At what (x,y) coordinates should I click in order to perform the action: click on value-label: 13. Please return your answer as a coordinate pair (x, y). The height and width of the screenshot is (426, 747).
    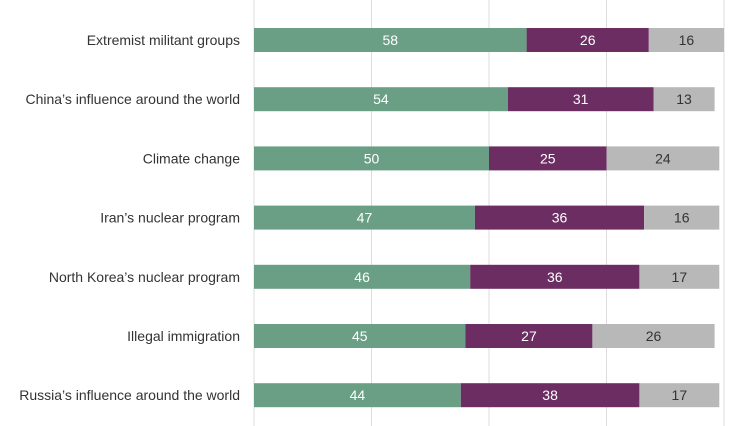
    Looking at the image, I should click on (684, 99).